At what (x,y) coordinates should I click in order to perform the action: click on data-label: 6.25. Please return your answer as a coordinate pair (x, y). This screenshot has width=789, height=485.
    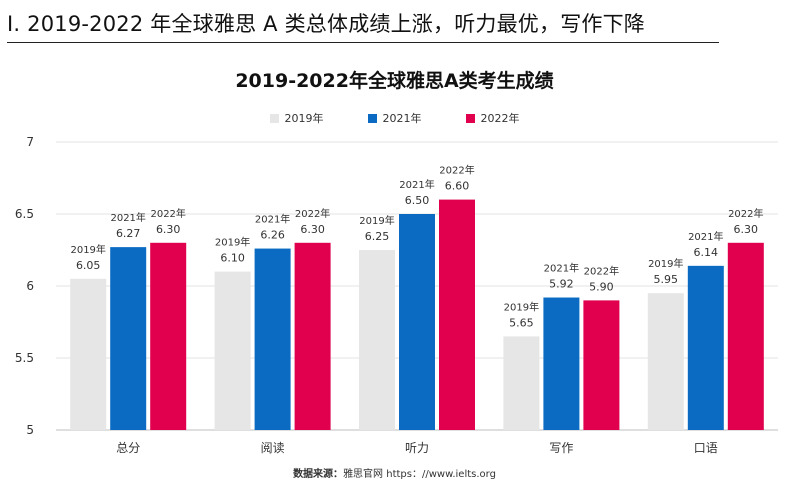
    Looking at the image, I should click on (377, 236).